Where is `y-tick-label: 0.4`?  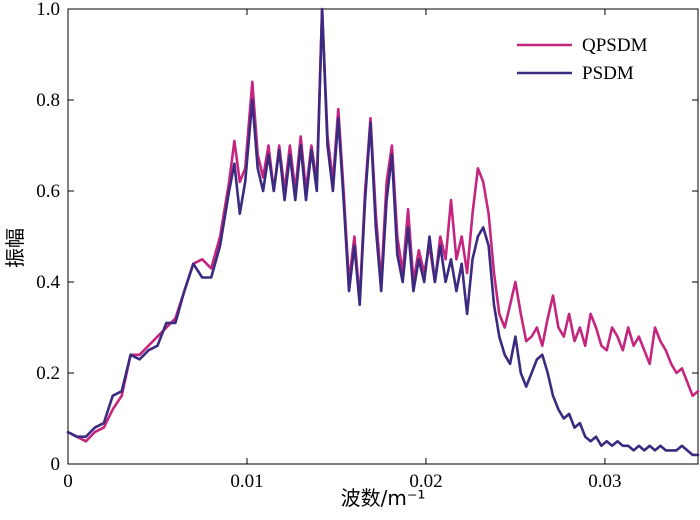 y-tick-label: 0.4 is located at coordinates (48, 282).